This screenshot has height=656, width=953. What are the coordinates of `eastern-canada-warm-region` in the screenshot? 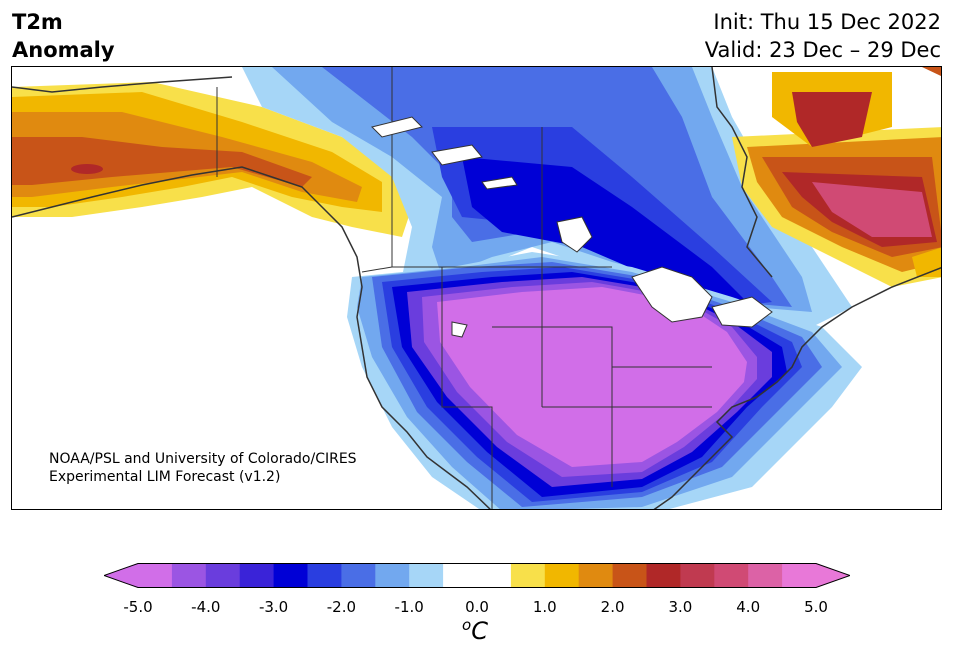 It's located at (836, 177).